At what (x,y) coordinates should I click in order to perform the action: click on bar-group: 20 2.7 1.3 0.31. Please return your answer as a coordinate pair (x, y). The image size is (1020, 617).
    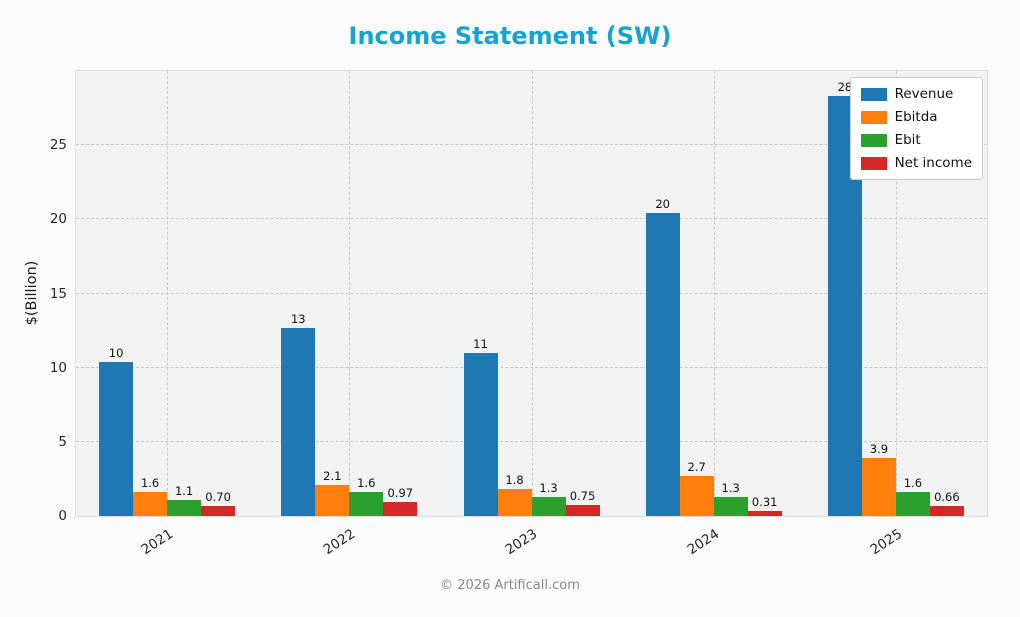
    Looking at the image, I should click on (713, 293).